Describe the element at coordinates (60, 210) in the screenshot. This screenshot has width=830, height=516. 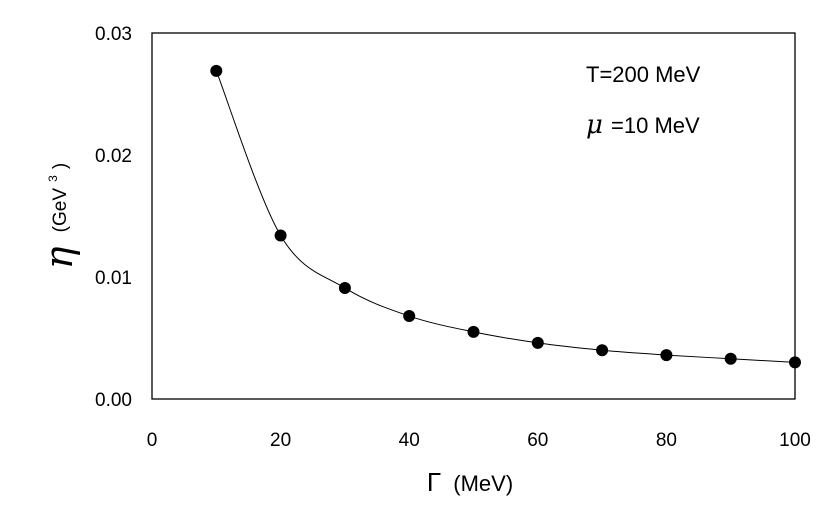
I see `y-axis-unit: (GeV` at that location.